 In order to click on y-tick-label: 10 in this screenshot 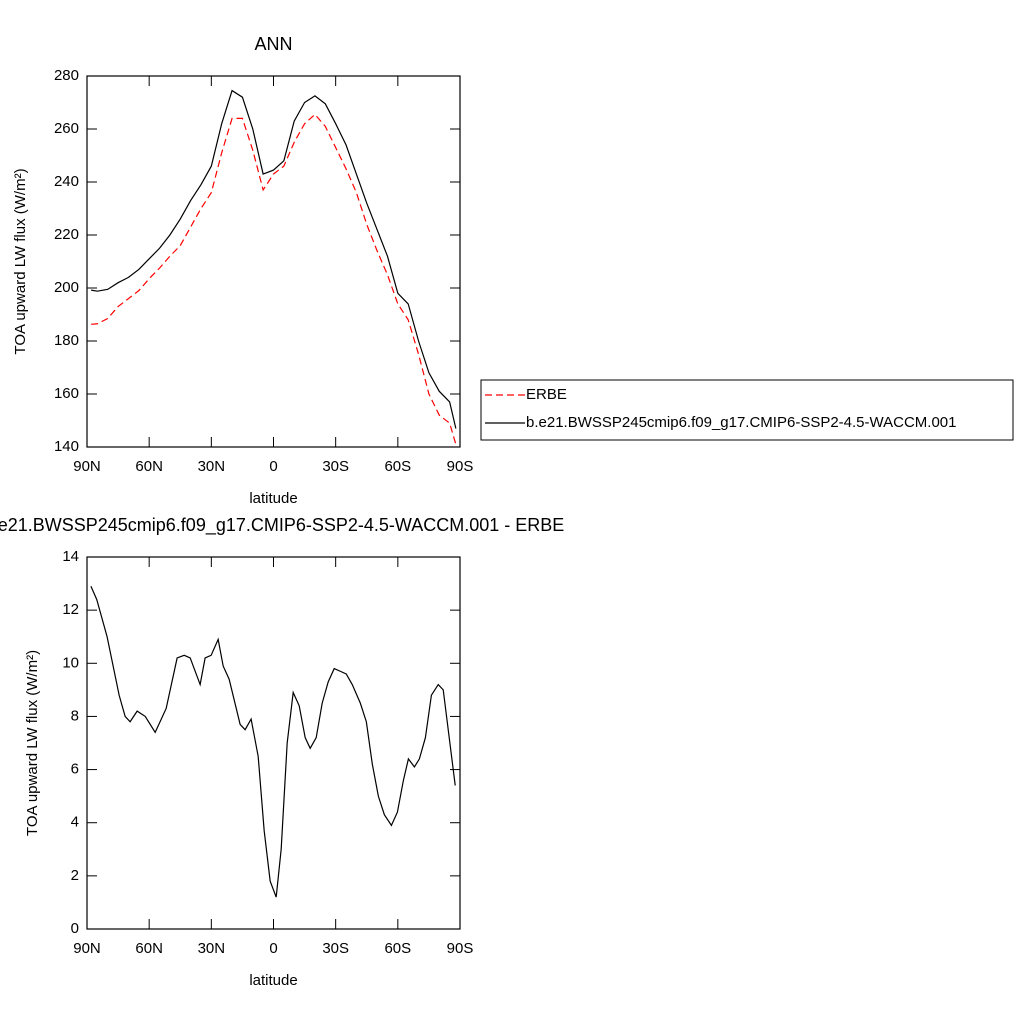, I will do `click(70, 662)`.